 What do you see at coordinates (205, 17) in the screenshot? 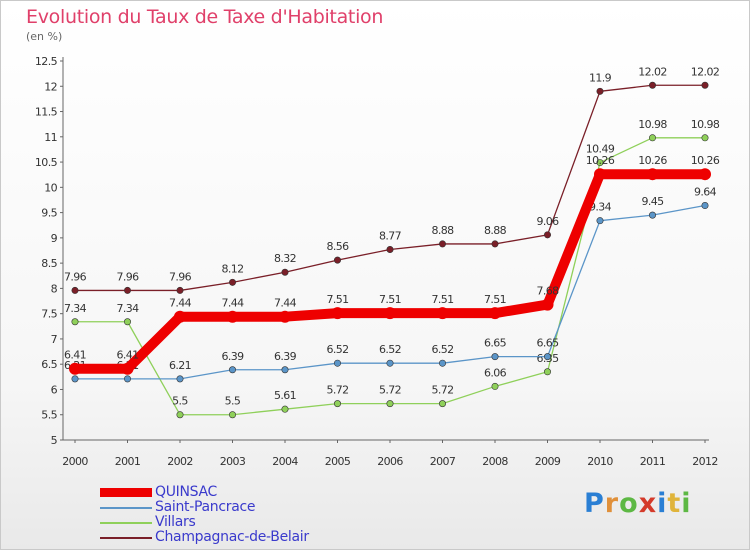
I see `chart-title: Evolution du Taux de Taxe d'Habitation` at bounding box center [205, 17].